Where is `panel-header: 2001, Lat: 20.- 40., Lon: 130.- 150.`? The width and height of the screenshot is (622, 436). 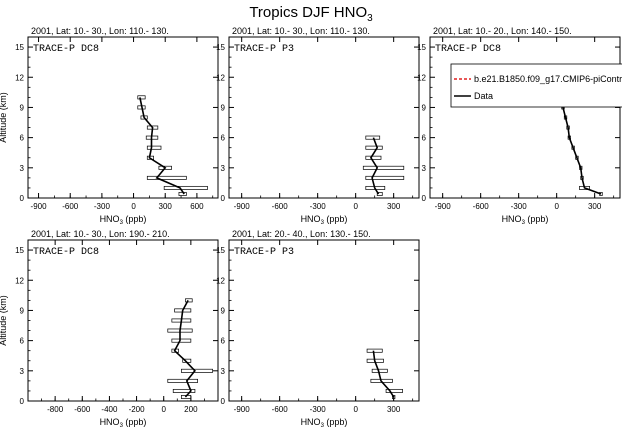 panel-header: 2001, Lat: 20.- 40., Lon: 130.- 150. is located at coordinates (301, 234).